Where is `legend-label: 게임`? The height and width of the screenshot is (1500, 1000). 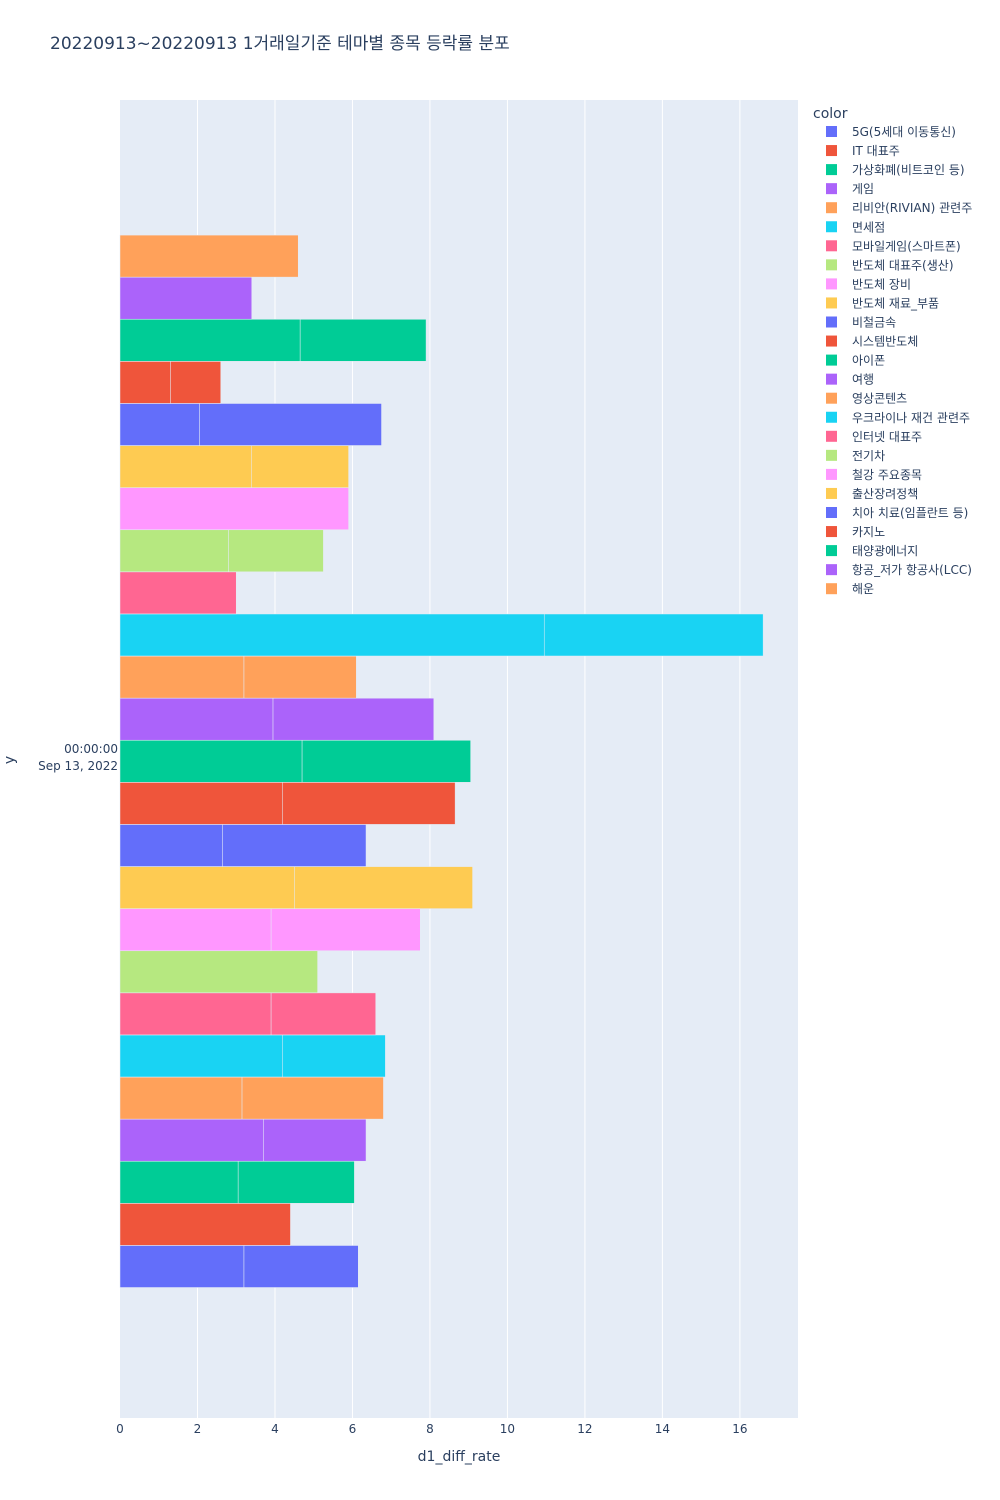
legend-label: 게임 is located at coordinates (863, 189).